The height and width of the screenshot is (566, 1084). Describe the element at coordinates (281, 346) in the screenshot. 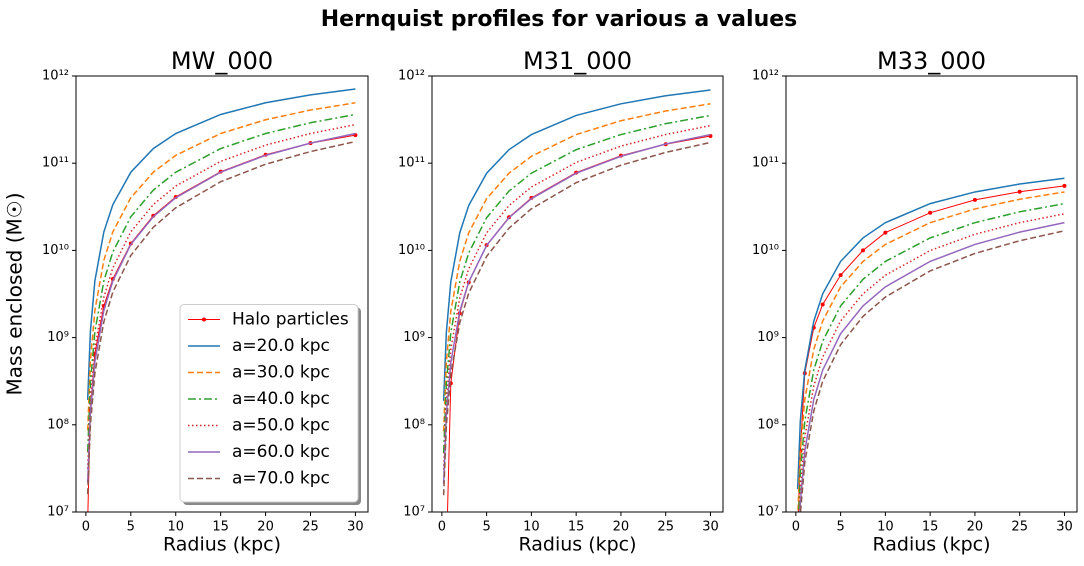

I see `legend-label: a=20.0 kpc` at that location.